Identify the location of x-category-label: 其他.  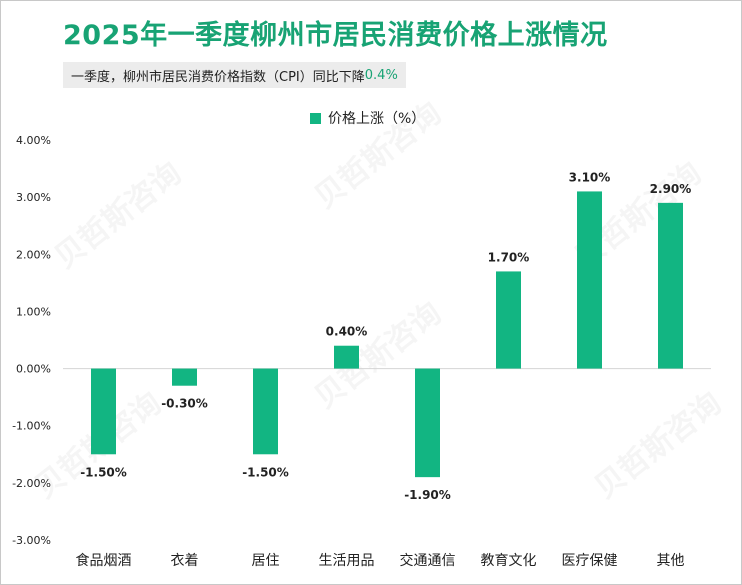
(671, 561).